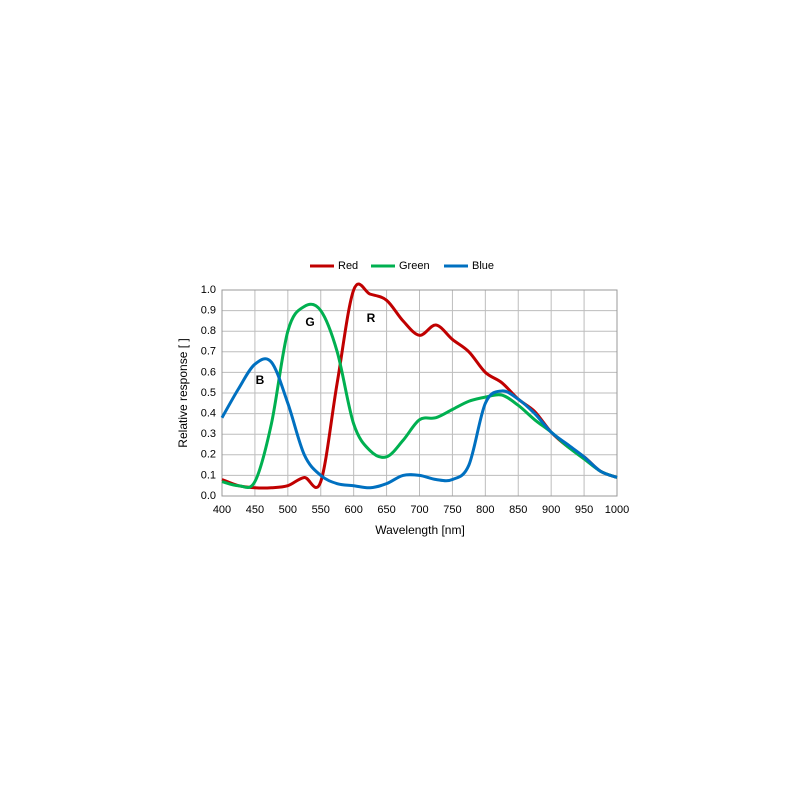 The image size is (800, 800). I want to click on x-tick-label: 950, so click(584, 510).